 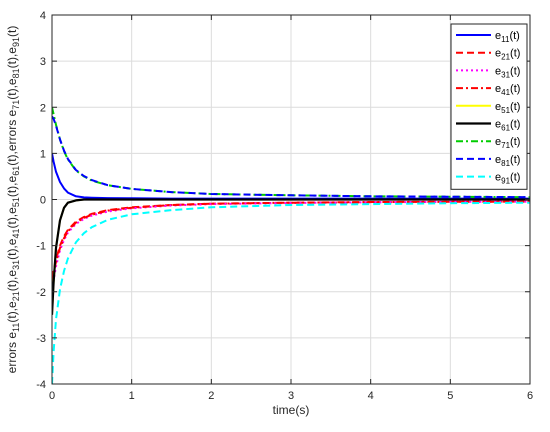 I want to click on x-tick-label: 5, so click(x=450, y=396).